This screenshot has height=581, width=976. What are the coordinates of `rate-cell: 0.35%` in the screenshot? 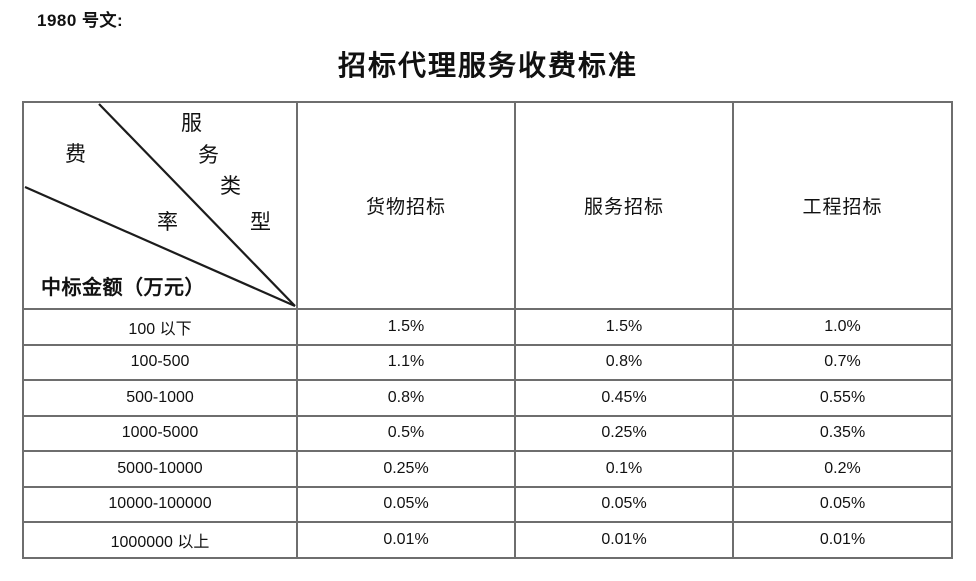 It's located at (842, 433).